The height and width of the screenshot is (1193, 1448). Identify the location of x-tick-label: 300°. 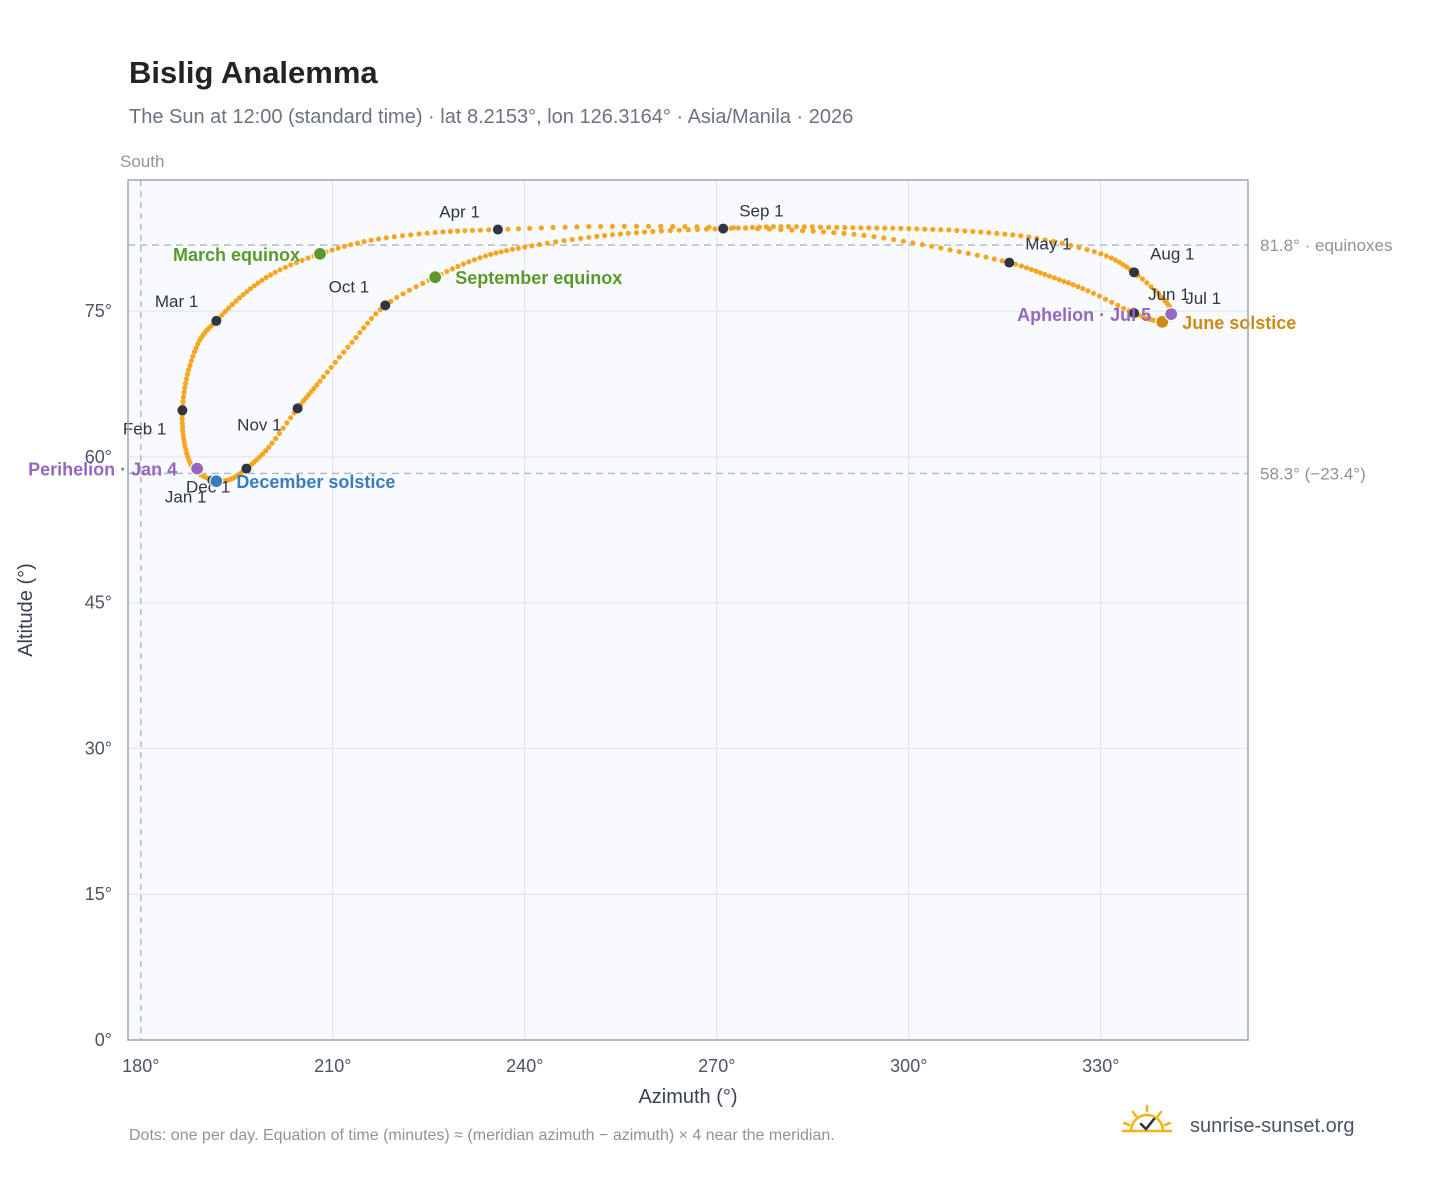
(908, 1066).